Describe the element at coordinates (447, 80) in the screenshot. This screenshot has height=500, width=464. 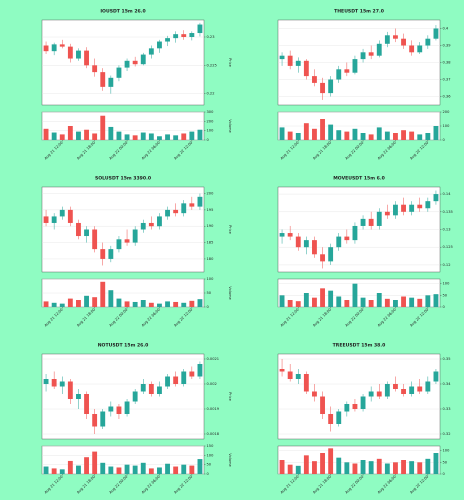
I see `y-tick-label: 0.37` at that location.